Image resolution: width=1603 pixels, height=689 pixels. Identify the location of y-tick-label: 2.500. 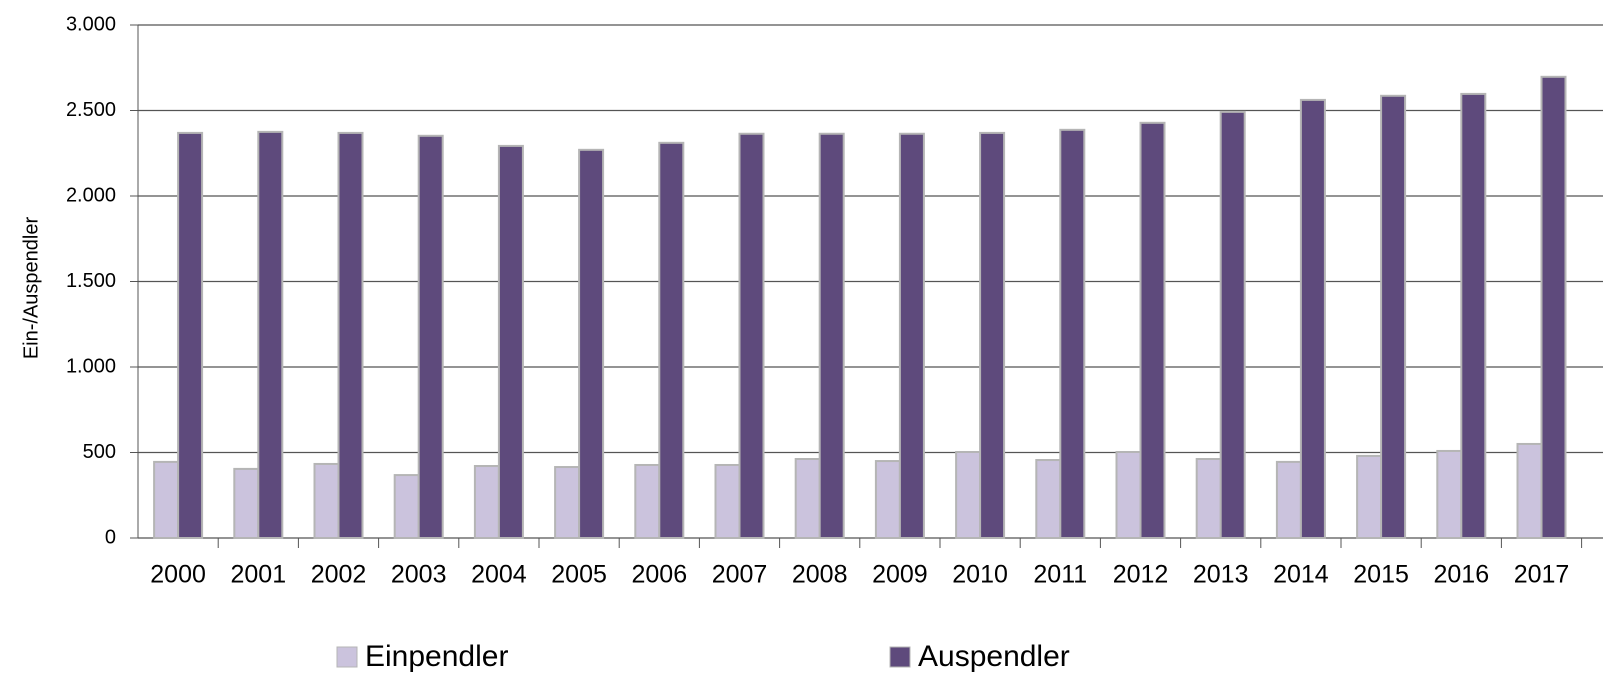
(91, 110).